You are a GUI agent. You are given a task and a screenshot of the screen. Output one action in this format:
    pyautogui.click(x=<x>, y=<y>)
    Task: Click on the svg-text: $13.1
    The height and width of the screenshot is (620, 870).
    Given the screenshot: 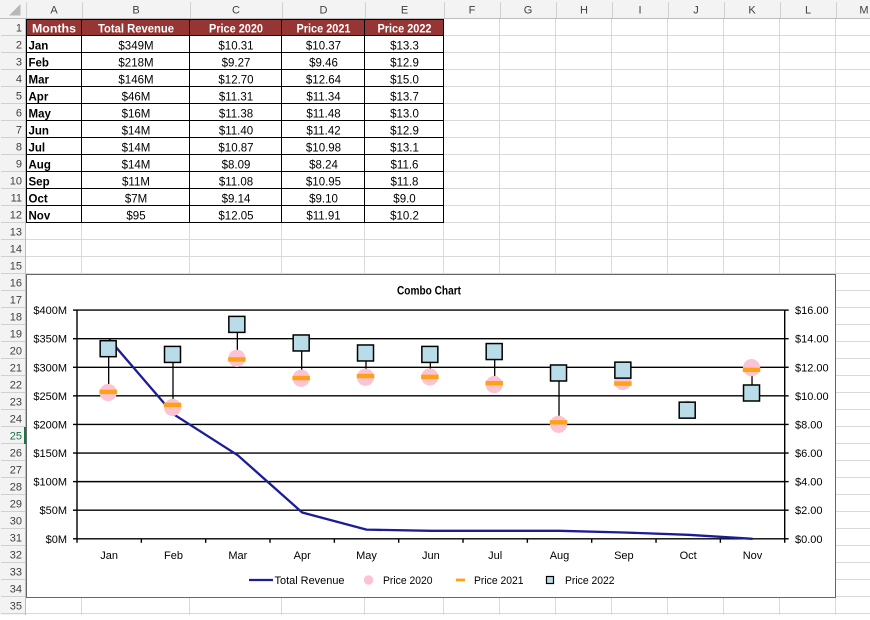 What is the action you would take?
    pyautogui.click(x=404, y=148)
    